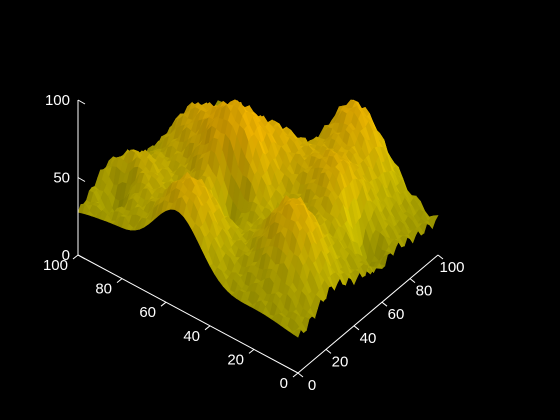 The image size is (560, 420). What do you see at coordinates (368, 314) in the screenshot?
I see `x-axis-line` at bounding box center [368, 314].